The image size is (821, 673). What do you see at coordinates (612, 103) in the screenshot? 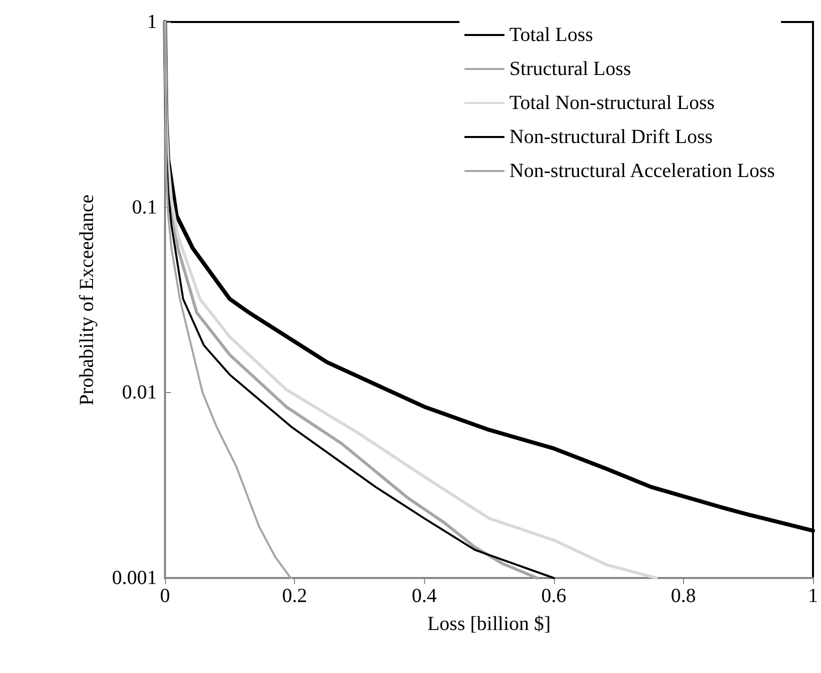
I see `legend-label: Total Non-structural Loss` at bounding box center [612, 103].